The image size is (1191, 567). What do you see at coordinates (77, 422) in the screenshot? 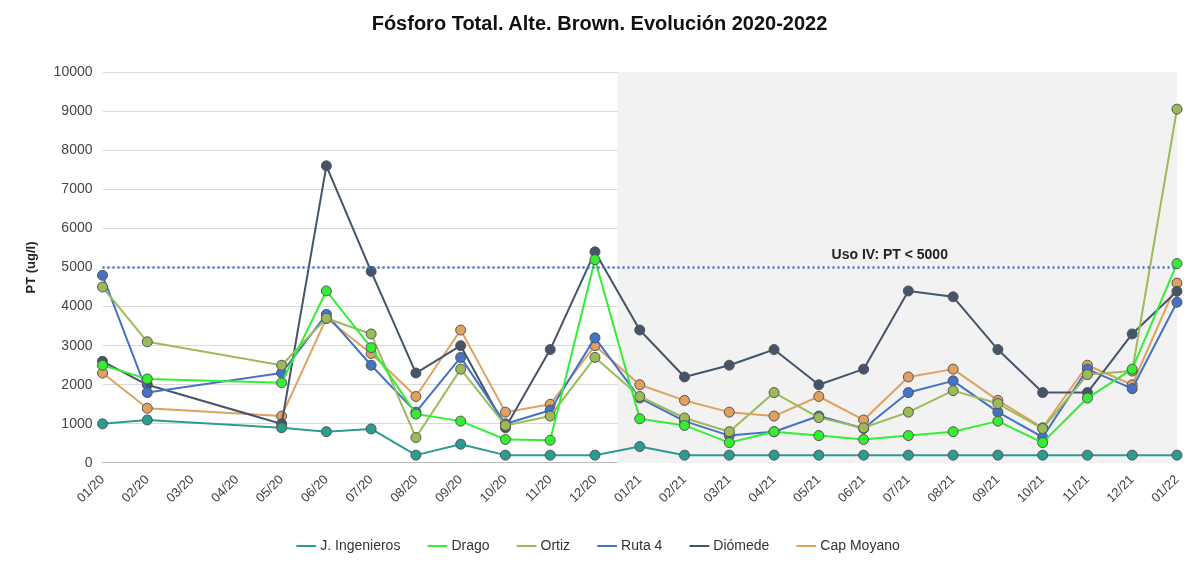
I see `y-tick-label: 1000` at bounding box center [77, 422].